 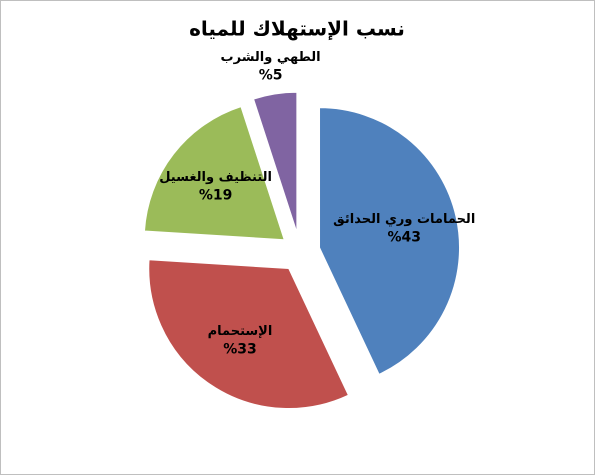 I want to click on value-label: %5, so click(x=271, y=75).